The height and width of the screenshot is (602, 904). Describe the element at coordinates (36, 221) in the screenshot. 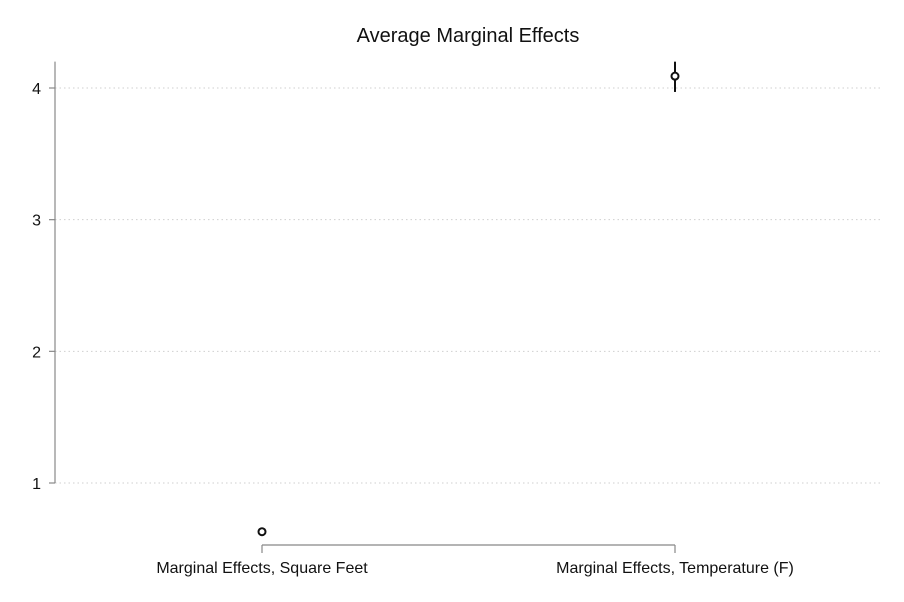

I see `y-tick-label: 3` at that location.